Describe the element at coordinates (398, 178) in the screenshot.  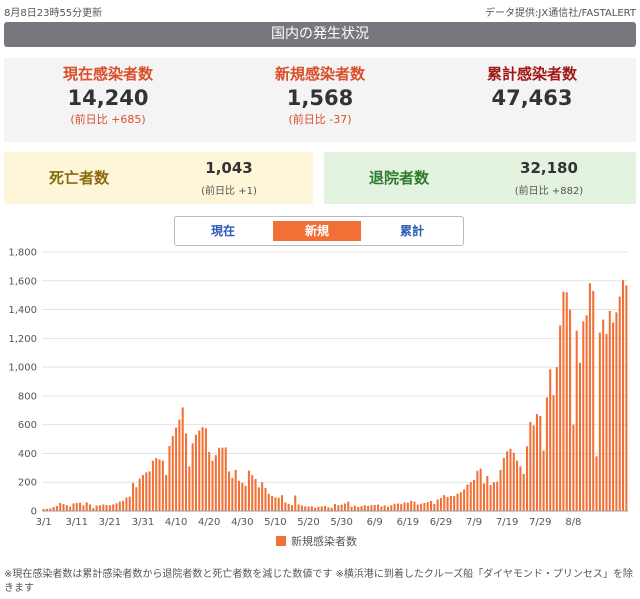
I see `recovered-label: 退院者数` at that location.